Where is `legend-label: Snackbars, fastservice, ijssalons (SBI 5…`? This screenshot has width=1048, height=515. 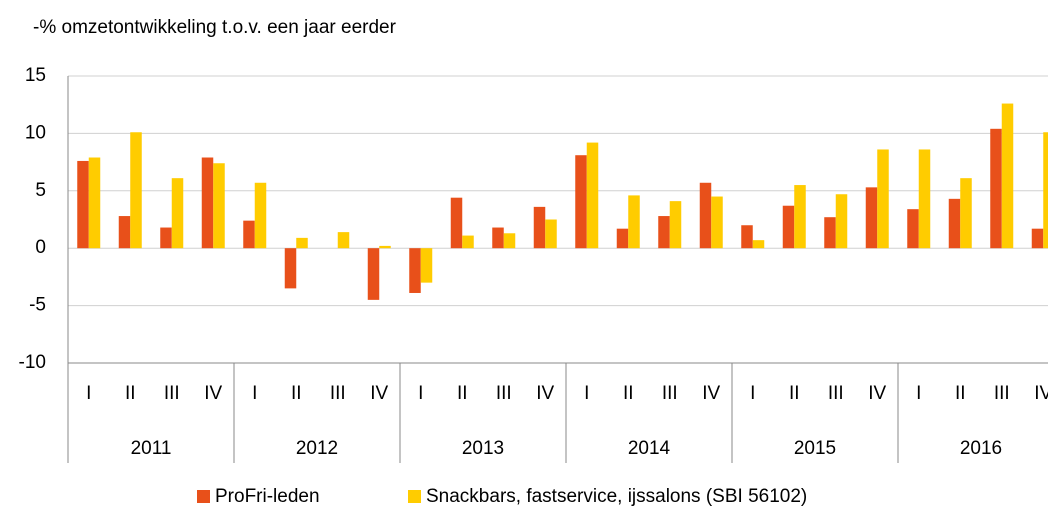 legend-label: Snackbars, fastservice, ijssalons (SBI 5… is located at coordinates (616, 496).